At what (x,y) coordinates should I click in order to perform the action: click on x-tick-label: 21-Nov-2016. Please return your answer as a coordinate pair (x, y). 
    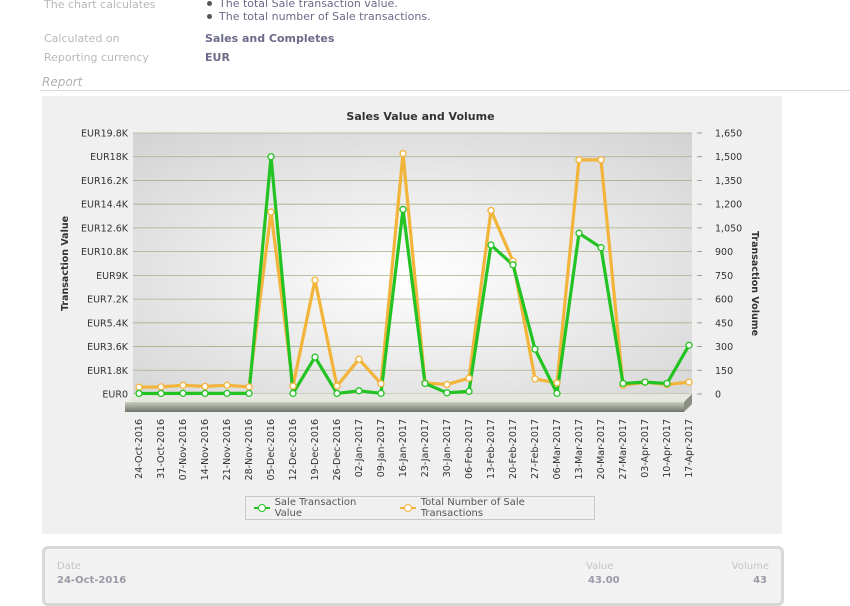
    Looking at the image, I should click on (227, 449).